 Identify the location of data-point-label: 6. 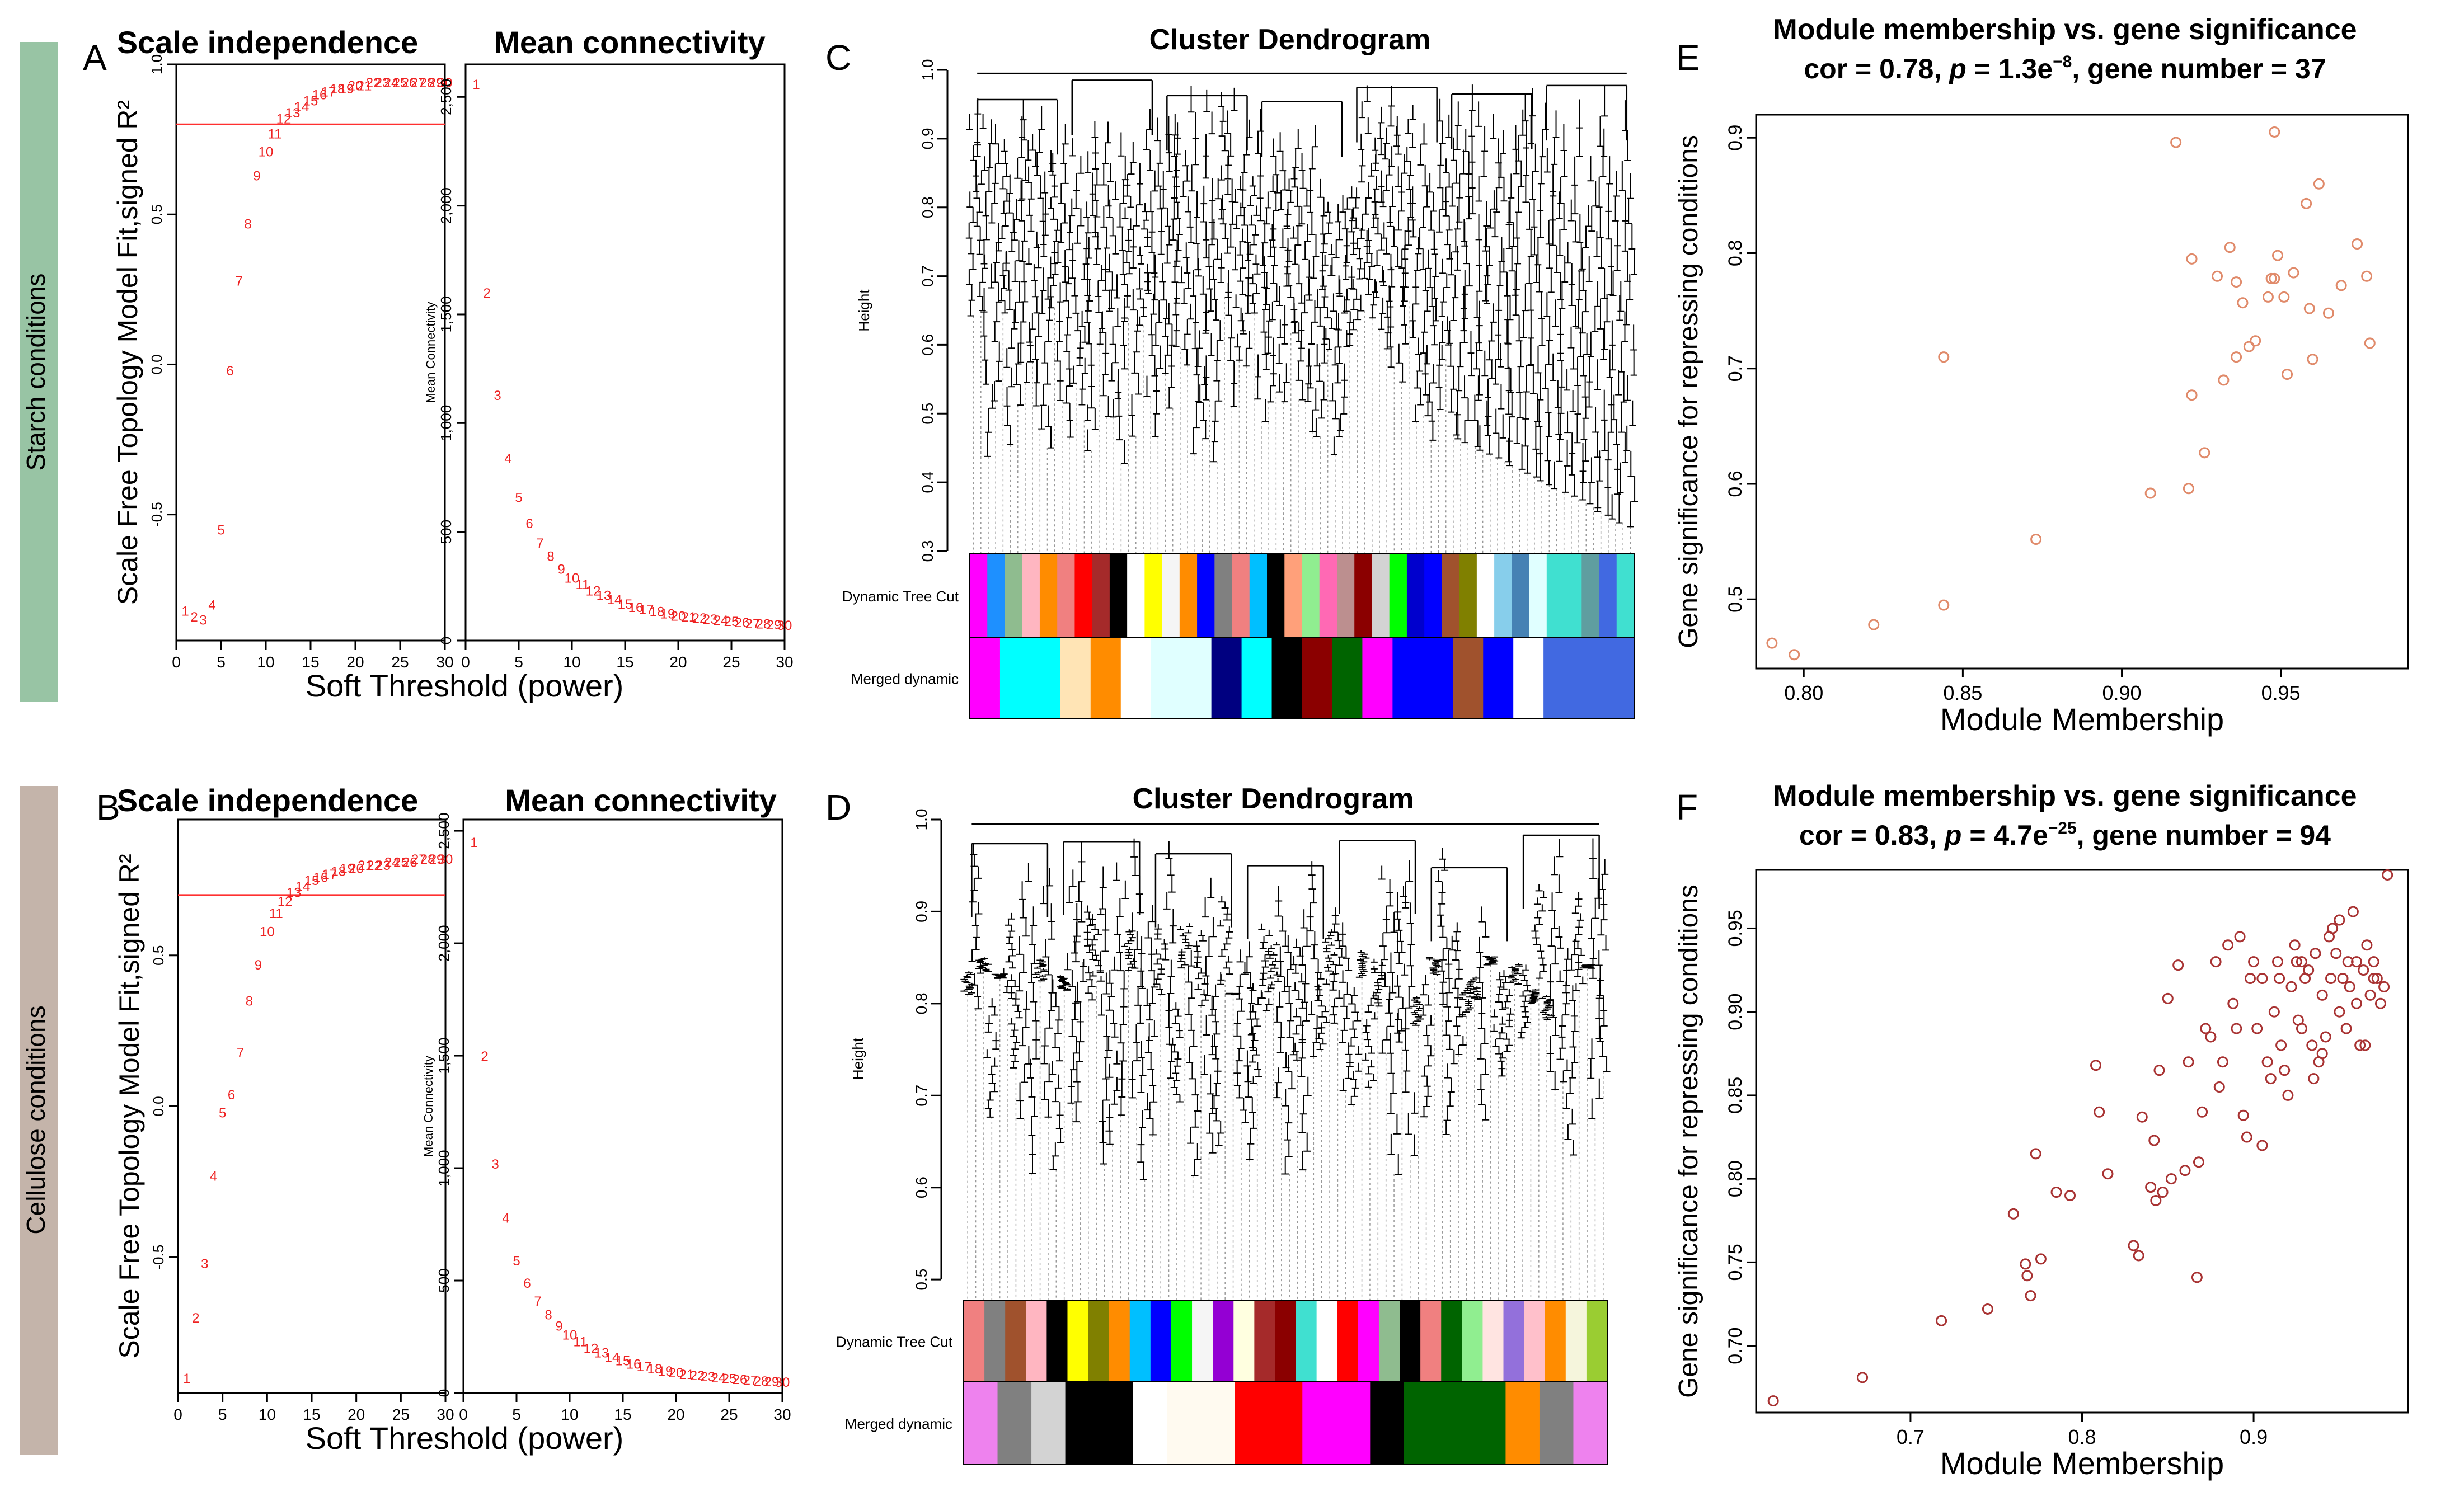
(527, 1283).